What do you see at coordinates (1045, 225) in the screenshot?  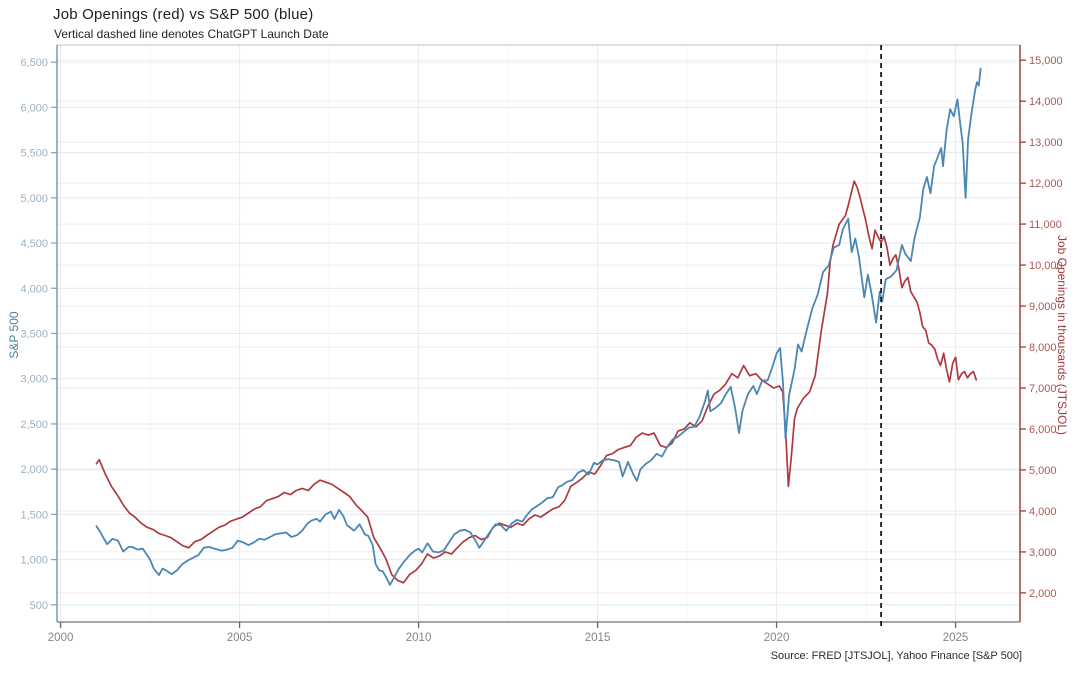 I see `right-axis-tick-label: 11,000` at bounding box center [1045, 225].